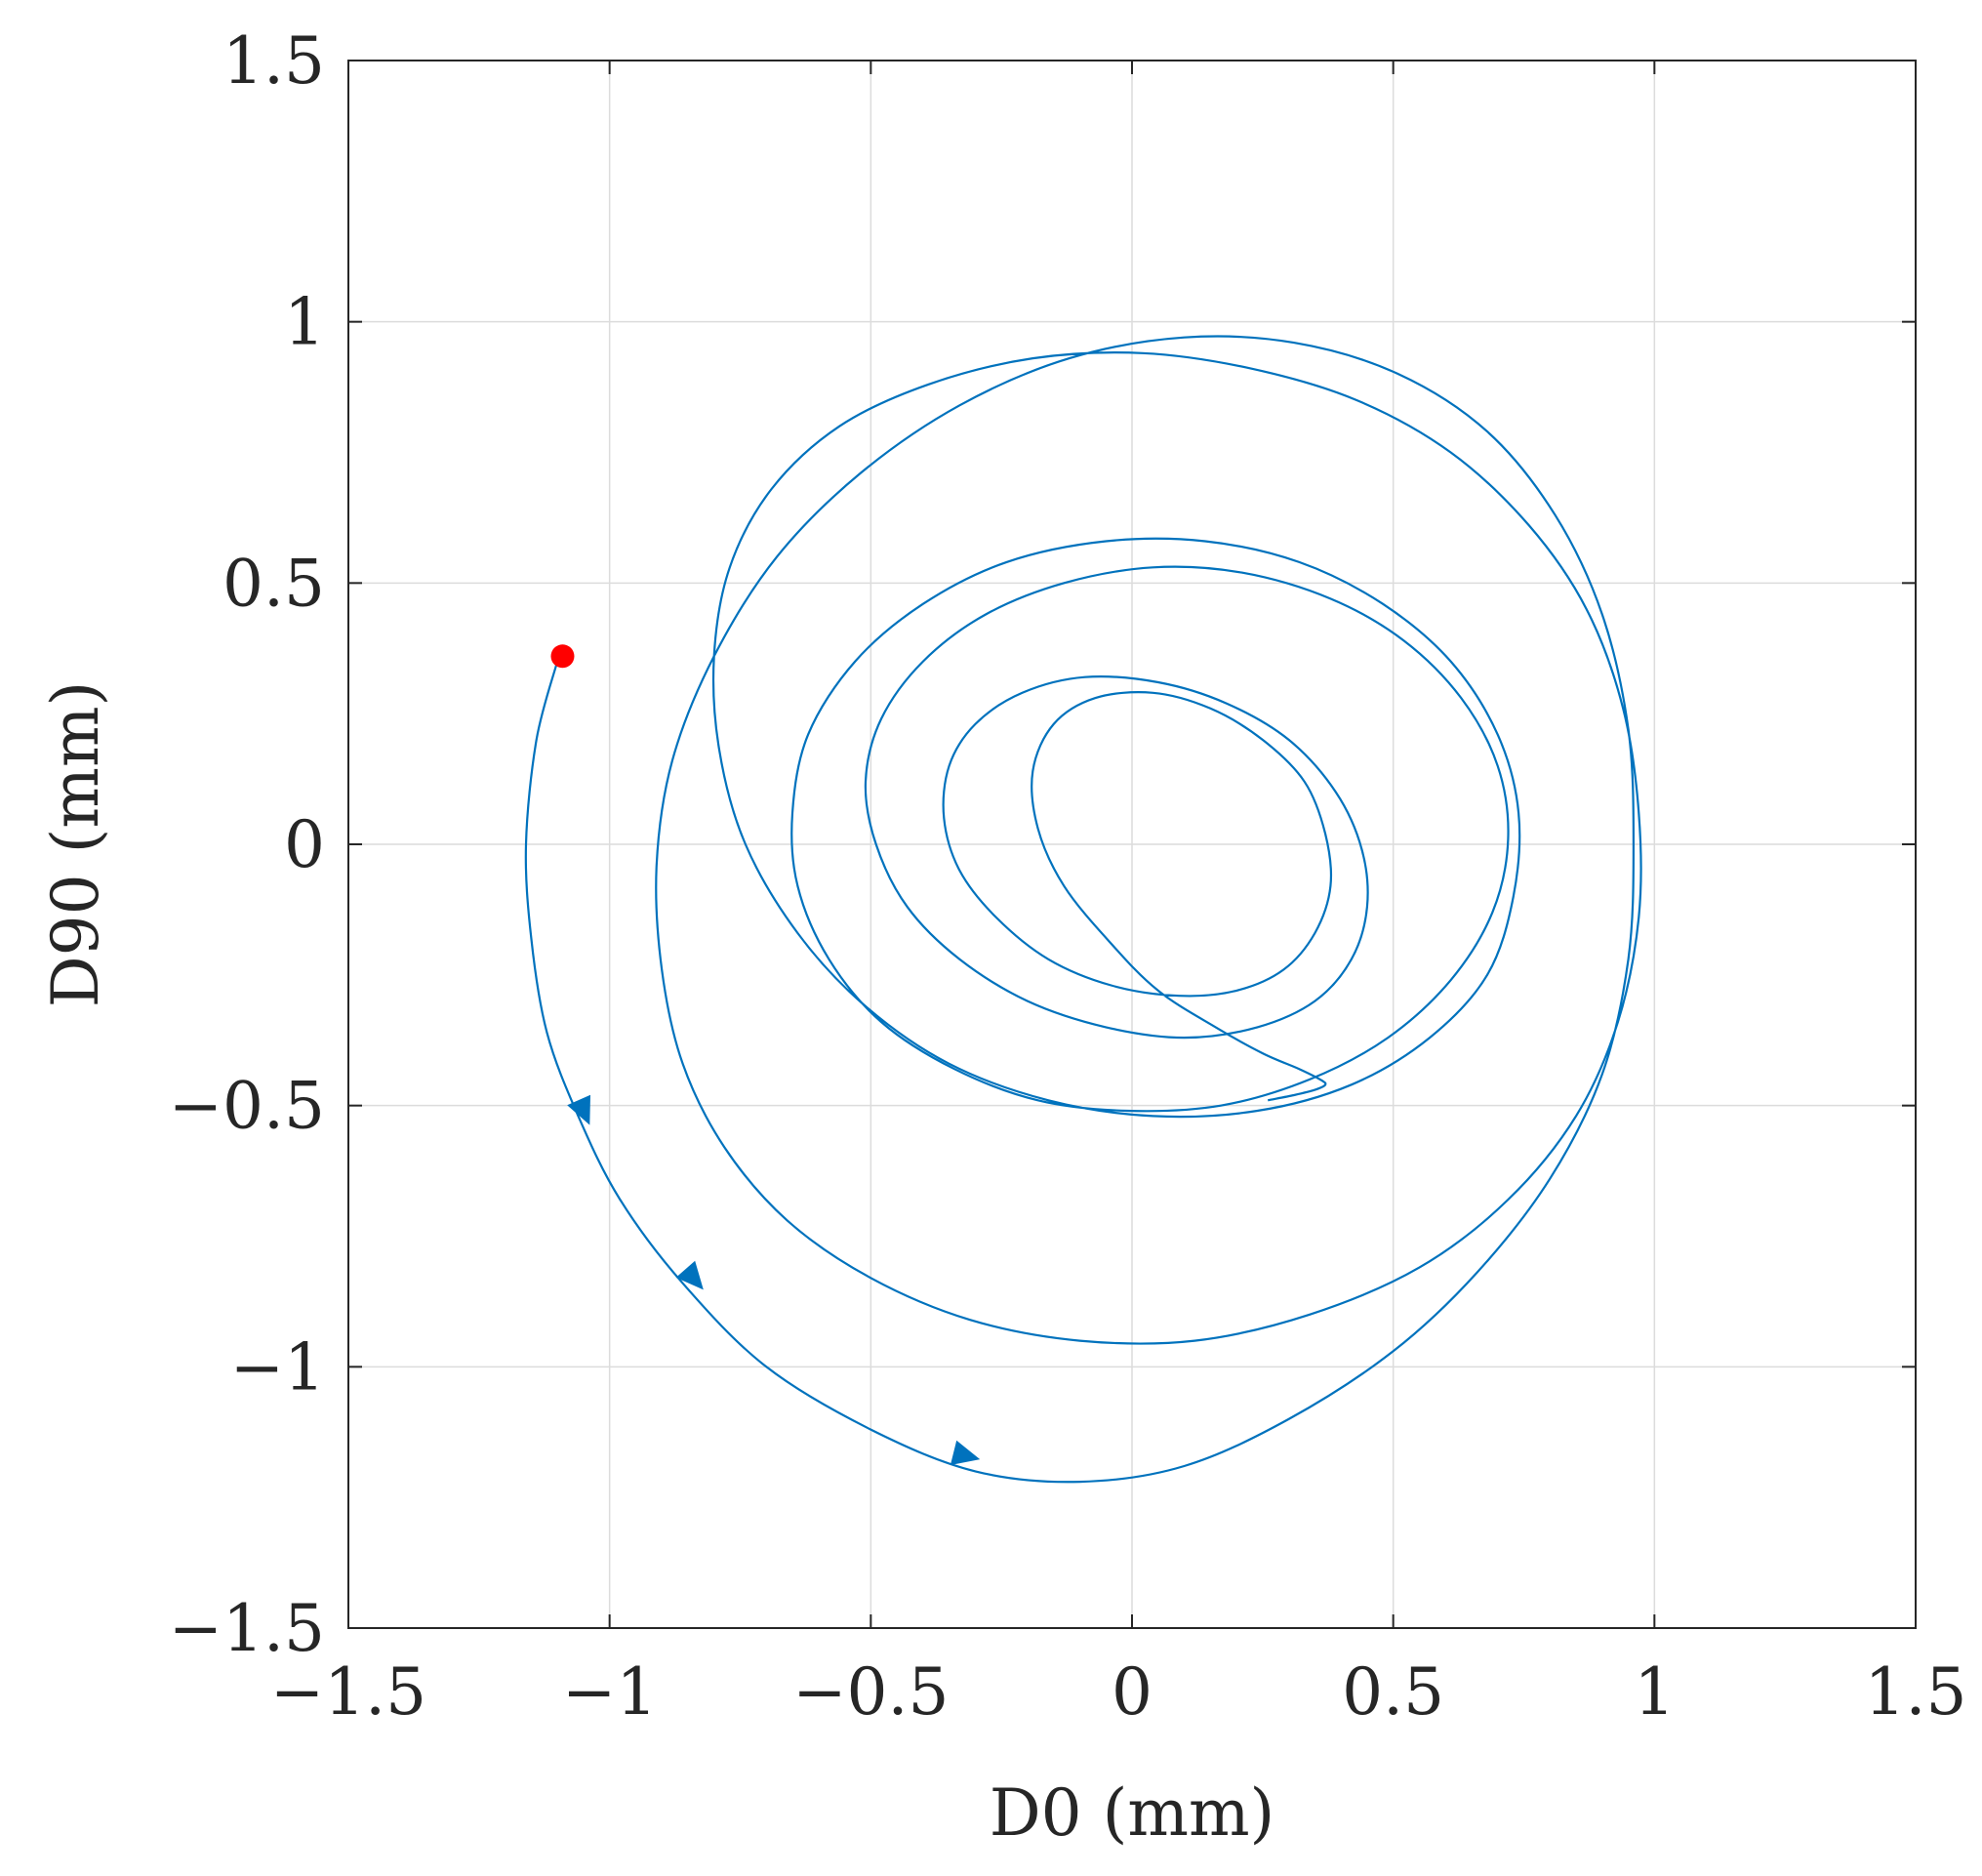 Image resolution: width=1982 pixels, height=1876 pixels. What do you see at coordinates (870, 1692) in the screenshot?
I see `x-tick-label: −0.5` at bounding box center [870, 1692].